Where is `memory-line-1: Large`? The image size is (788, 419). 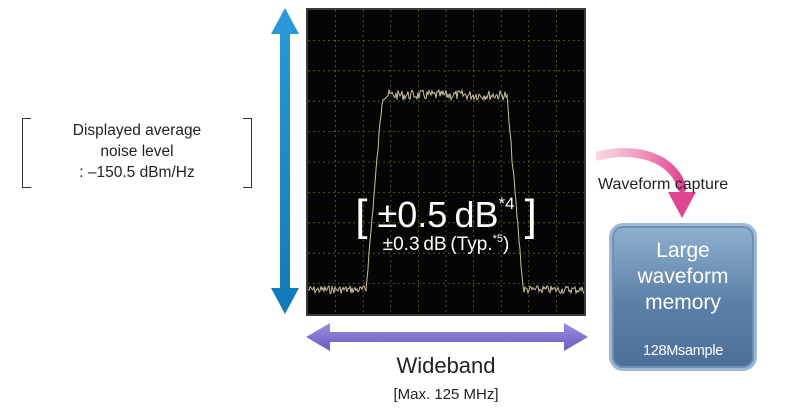 memory-line-1: Large is located at coordinates (683, 250).